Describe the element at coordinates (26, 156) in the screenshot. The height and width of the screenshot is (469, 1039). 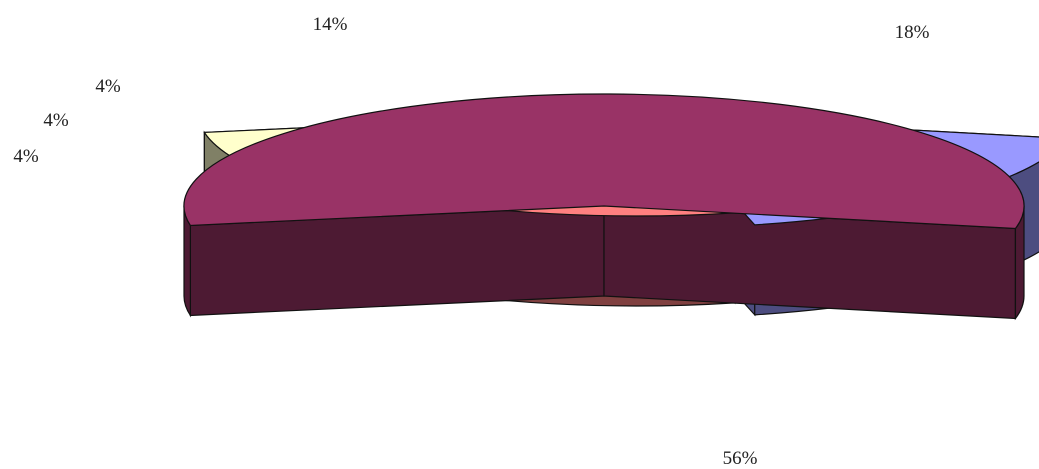
I see `slice-label-5: 4%` at that location.